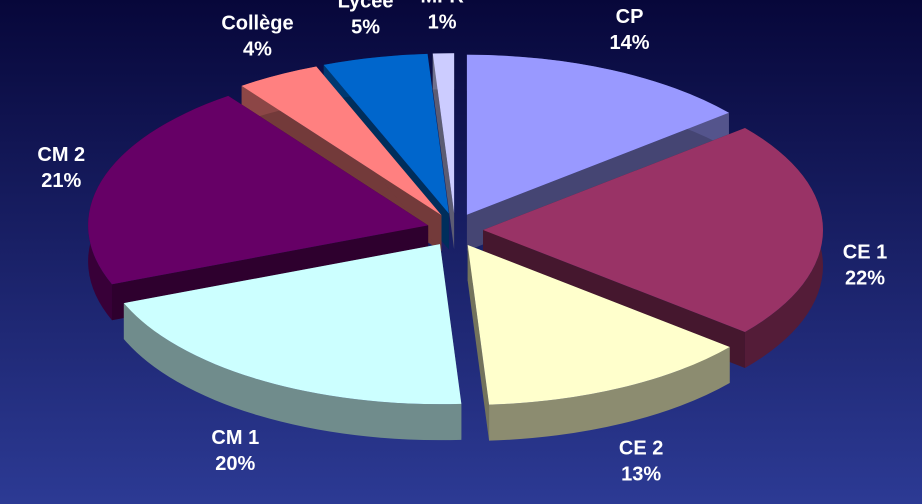 The width and height of the screenshot is (922, 504). What do you see at coordinates (257, 49) in the screenshot?
I see `slice-value-label: 4%` at bounding box center [257, 49].